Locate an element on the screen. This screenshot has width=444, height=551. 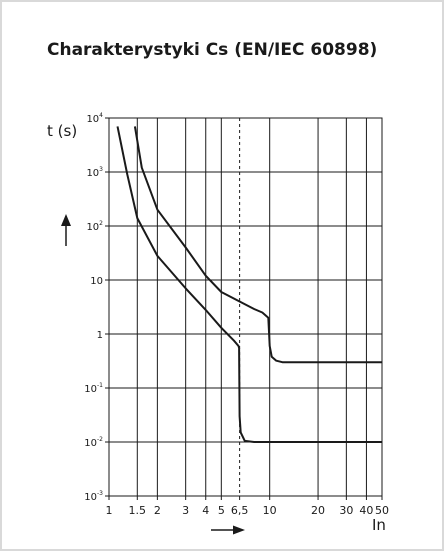
x-tick-label: 2 is located at coordinates (157, 510).